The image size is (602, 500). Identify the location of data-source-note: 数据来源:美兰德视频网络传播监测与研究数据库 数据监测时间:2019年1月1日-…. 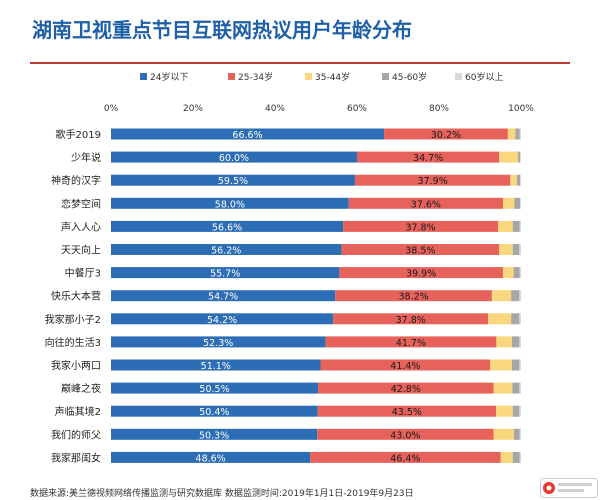
(222, 494).